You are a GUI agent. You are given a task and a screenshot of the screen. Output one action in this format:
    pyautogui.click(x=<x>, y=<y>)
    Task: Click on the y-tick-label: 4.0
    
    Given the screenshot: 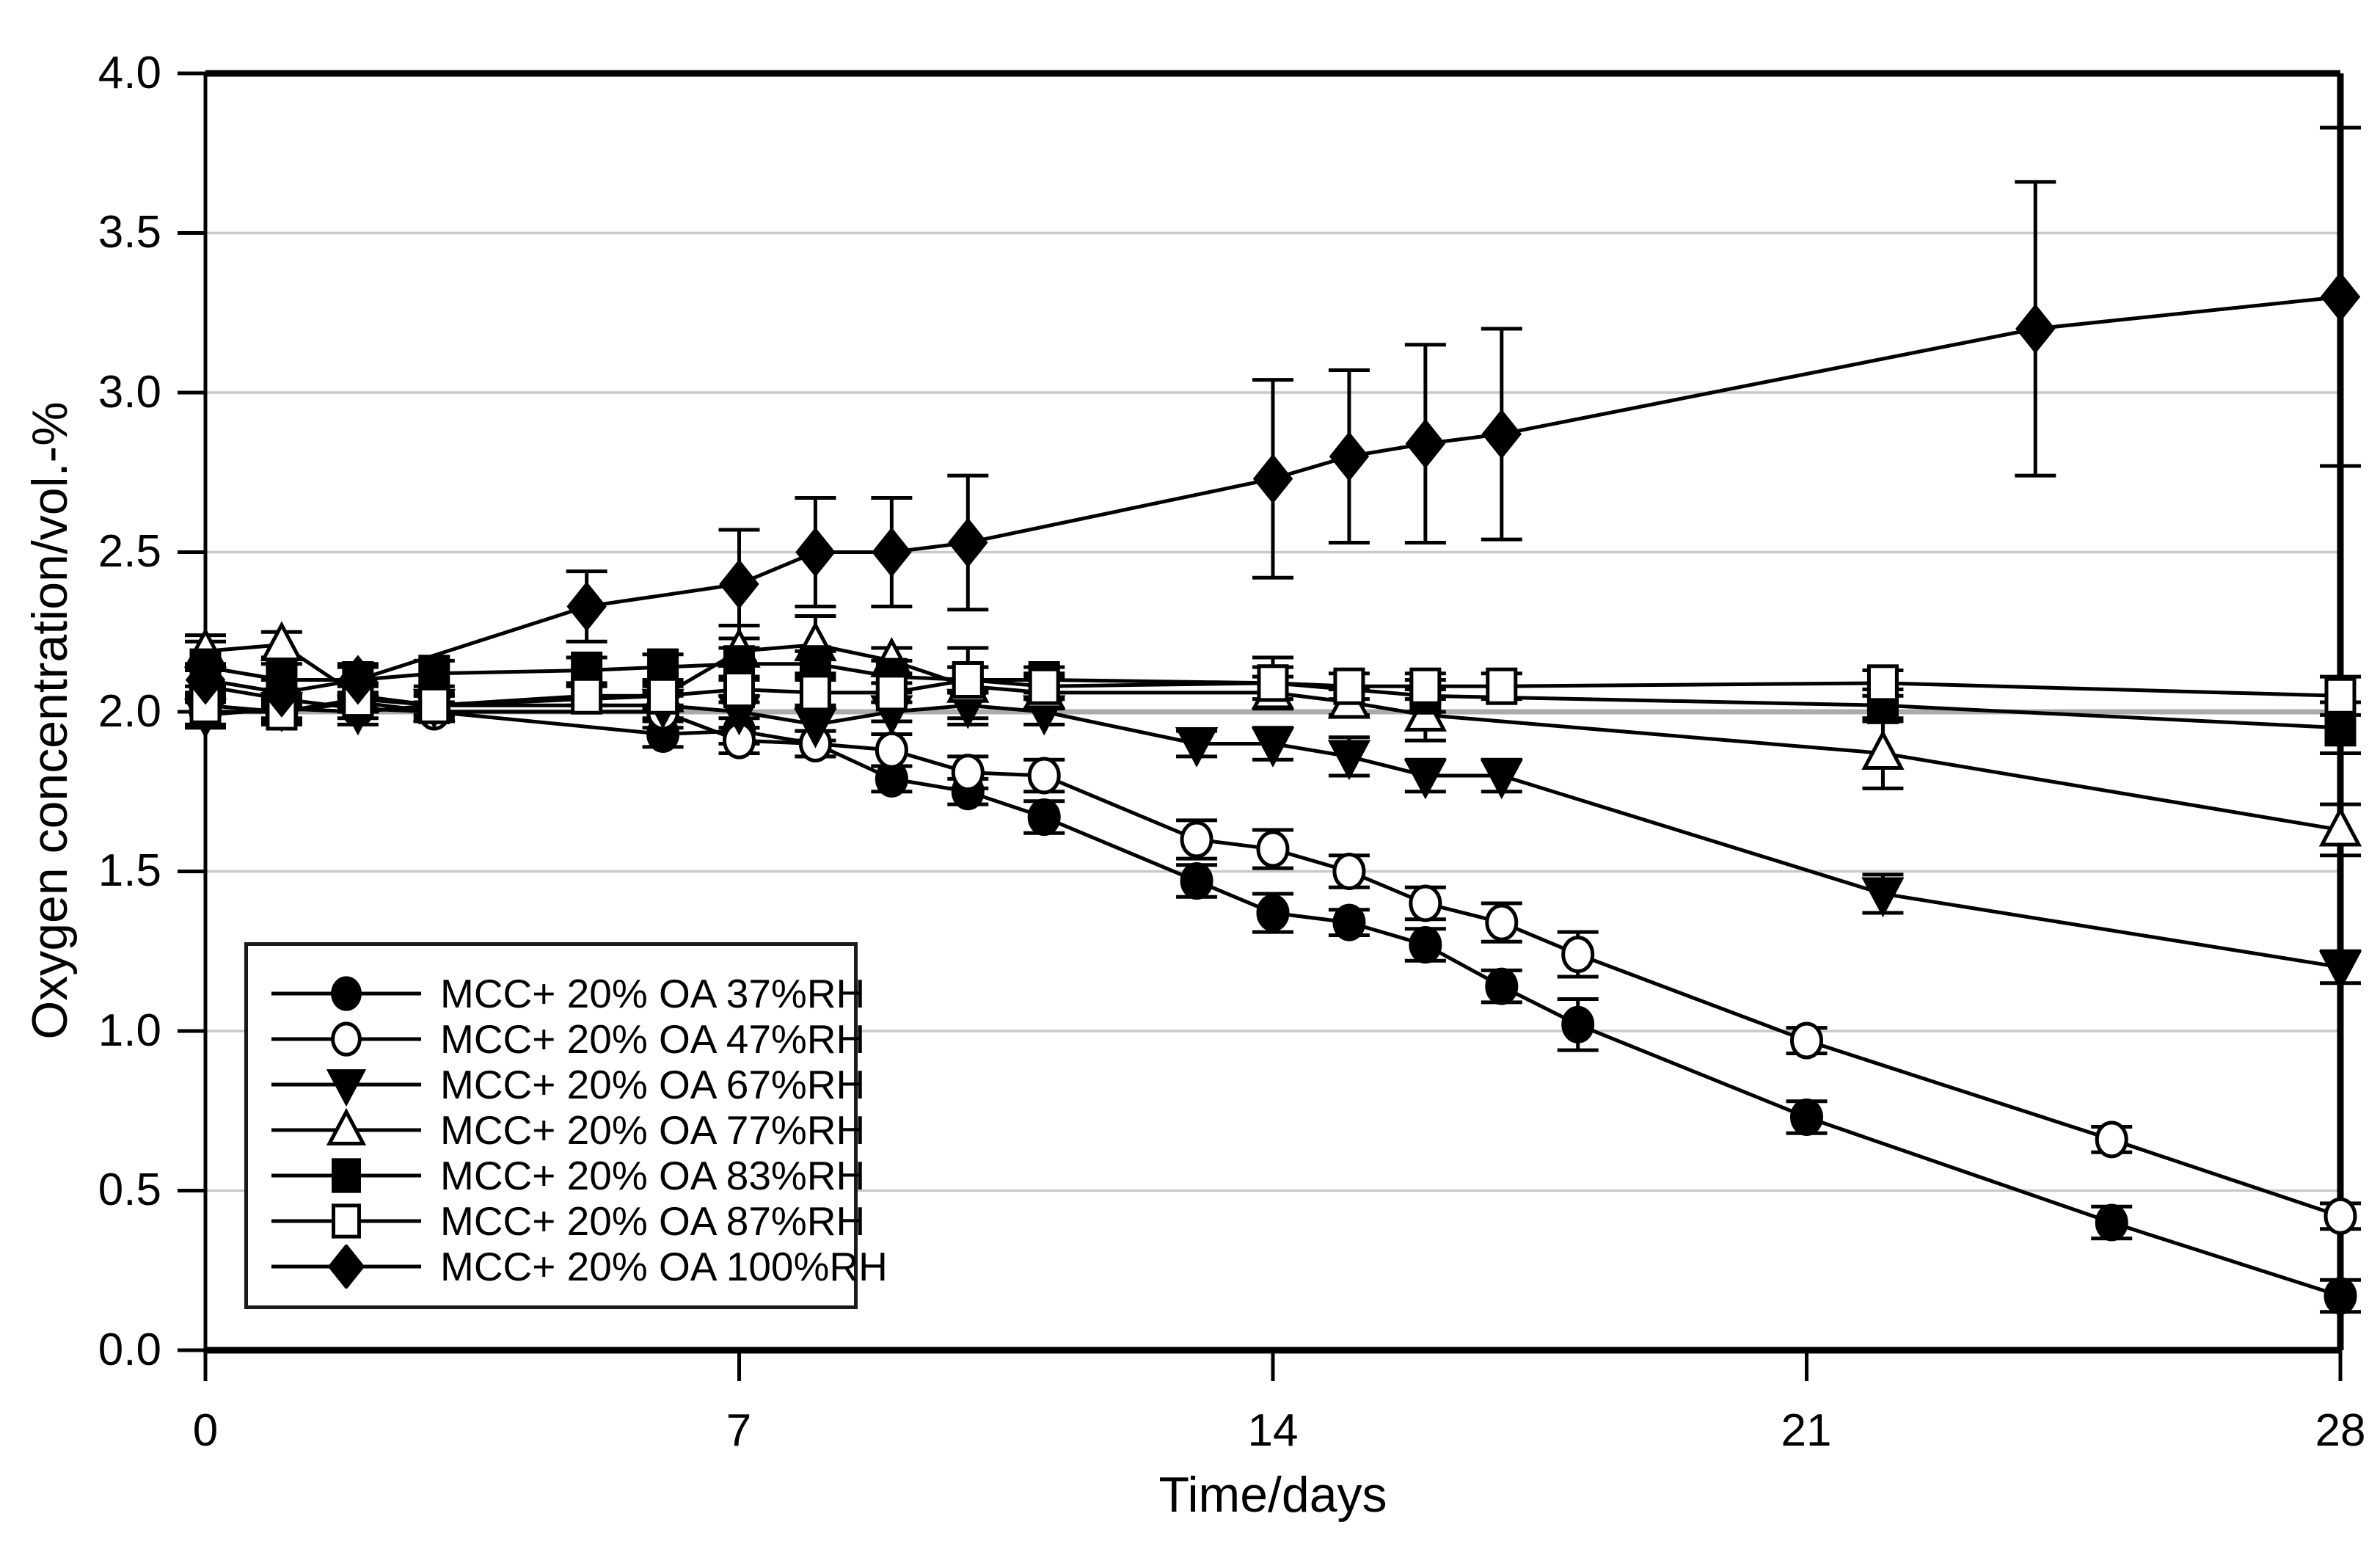 What is the action you would take?
    pyautogui.click(x=129, y=73)
    